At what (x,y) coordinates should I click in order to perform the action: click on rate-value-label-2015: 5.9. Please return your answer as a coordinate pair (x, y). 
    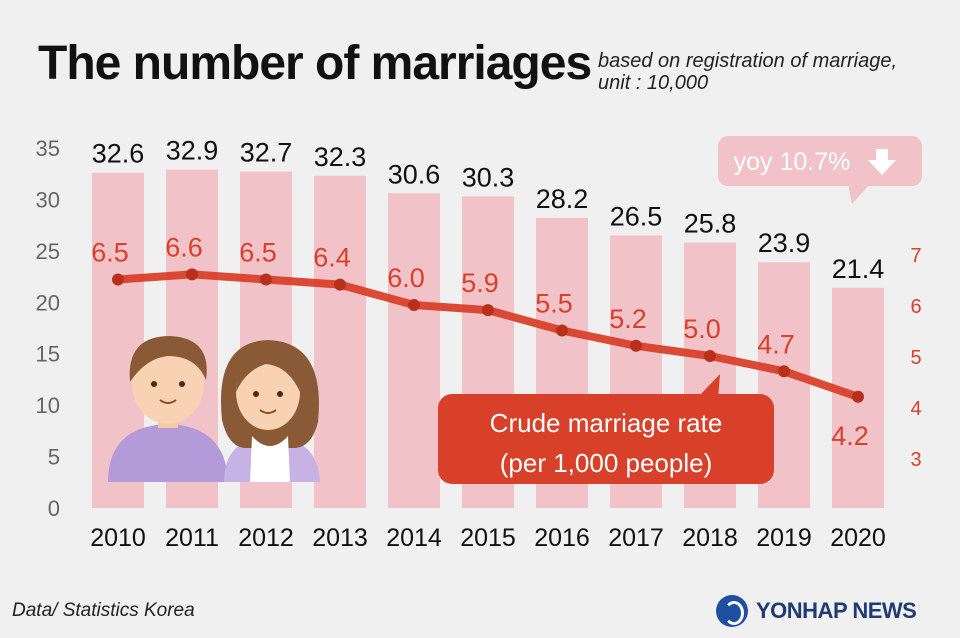
    Looking at the image, I should click on (480, 283).